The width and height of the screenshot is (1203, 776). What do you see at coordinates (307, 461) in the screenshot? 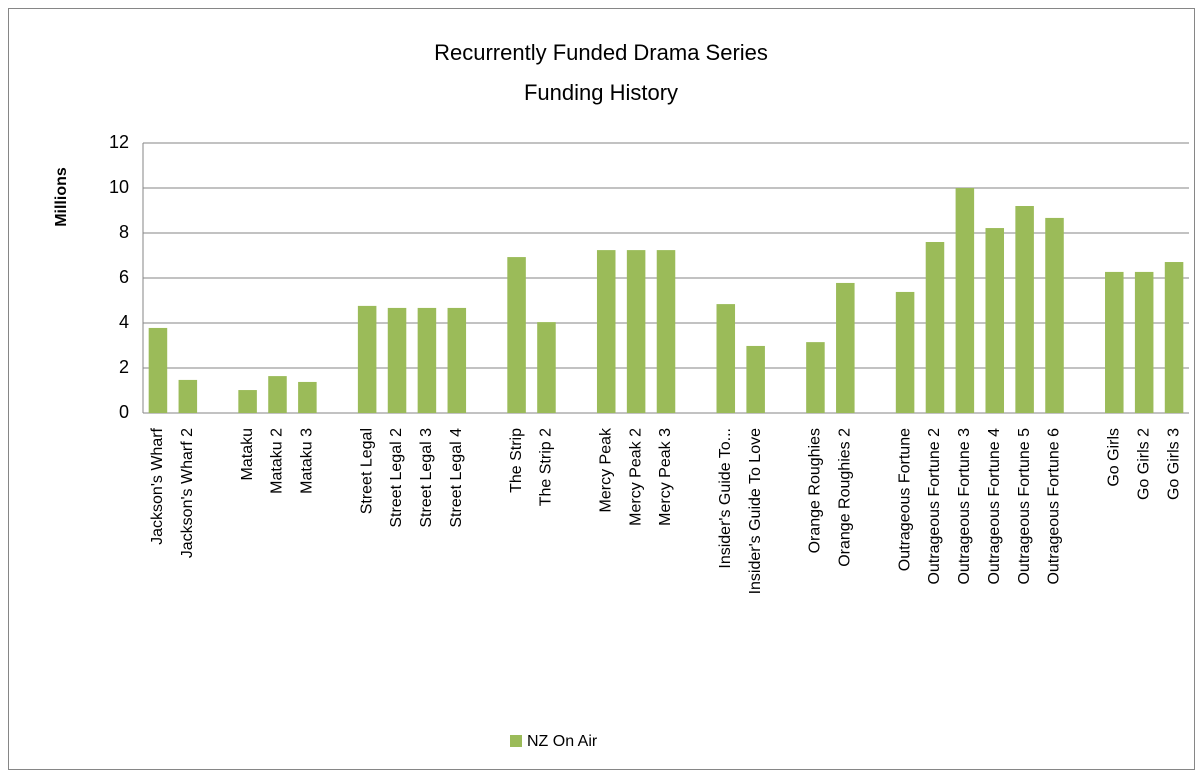
I see `x-tick-label: Mataku 3` at bounding box center [307, 461].